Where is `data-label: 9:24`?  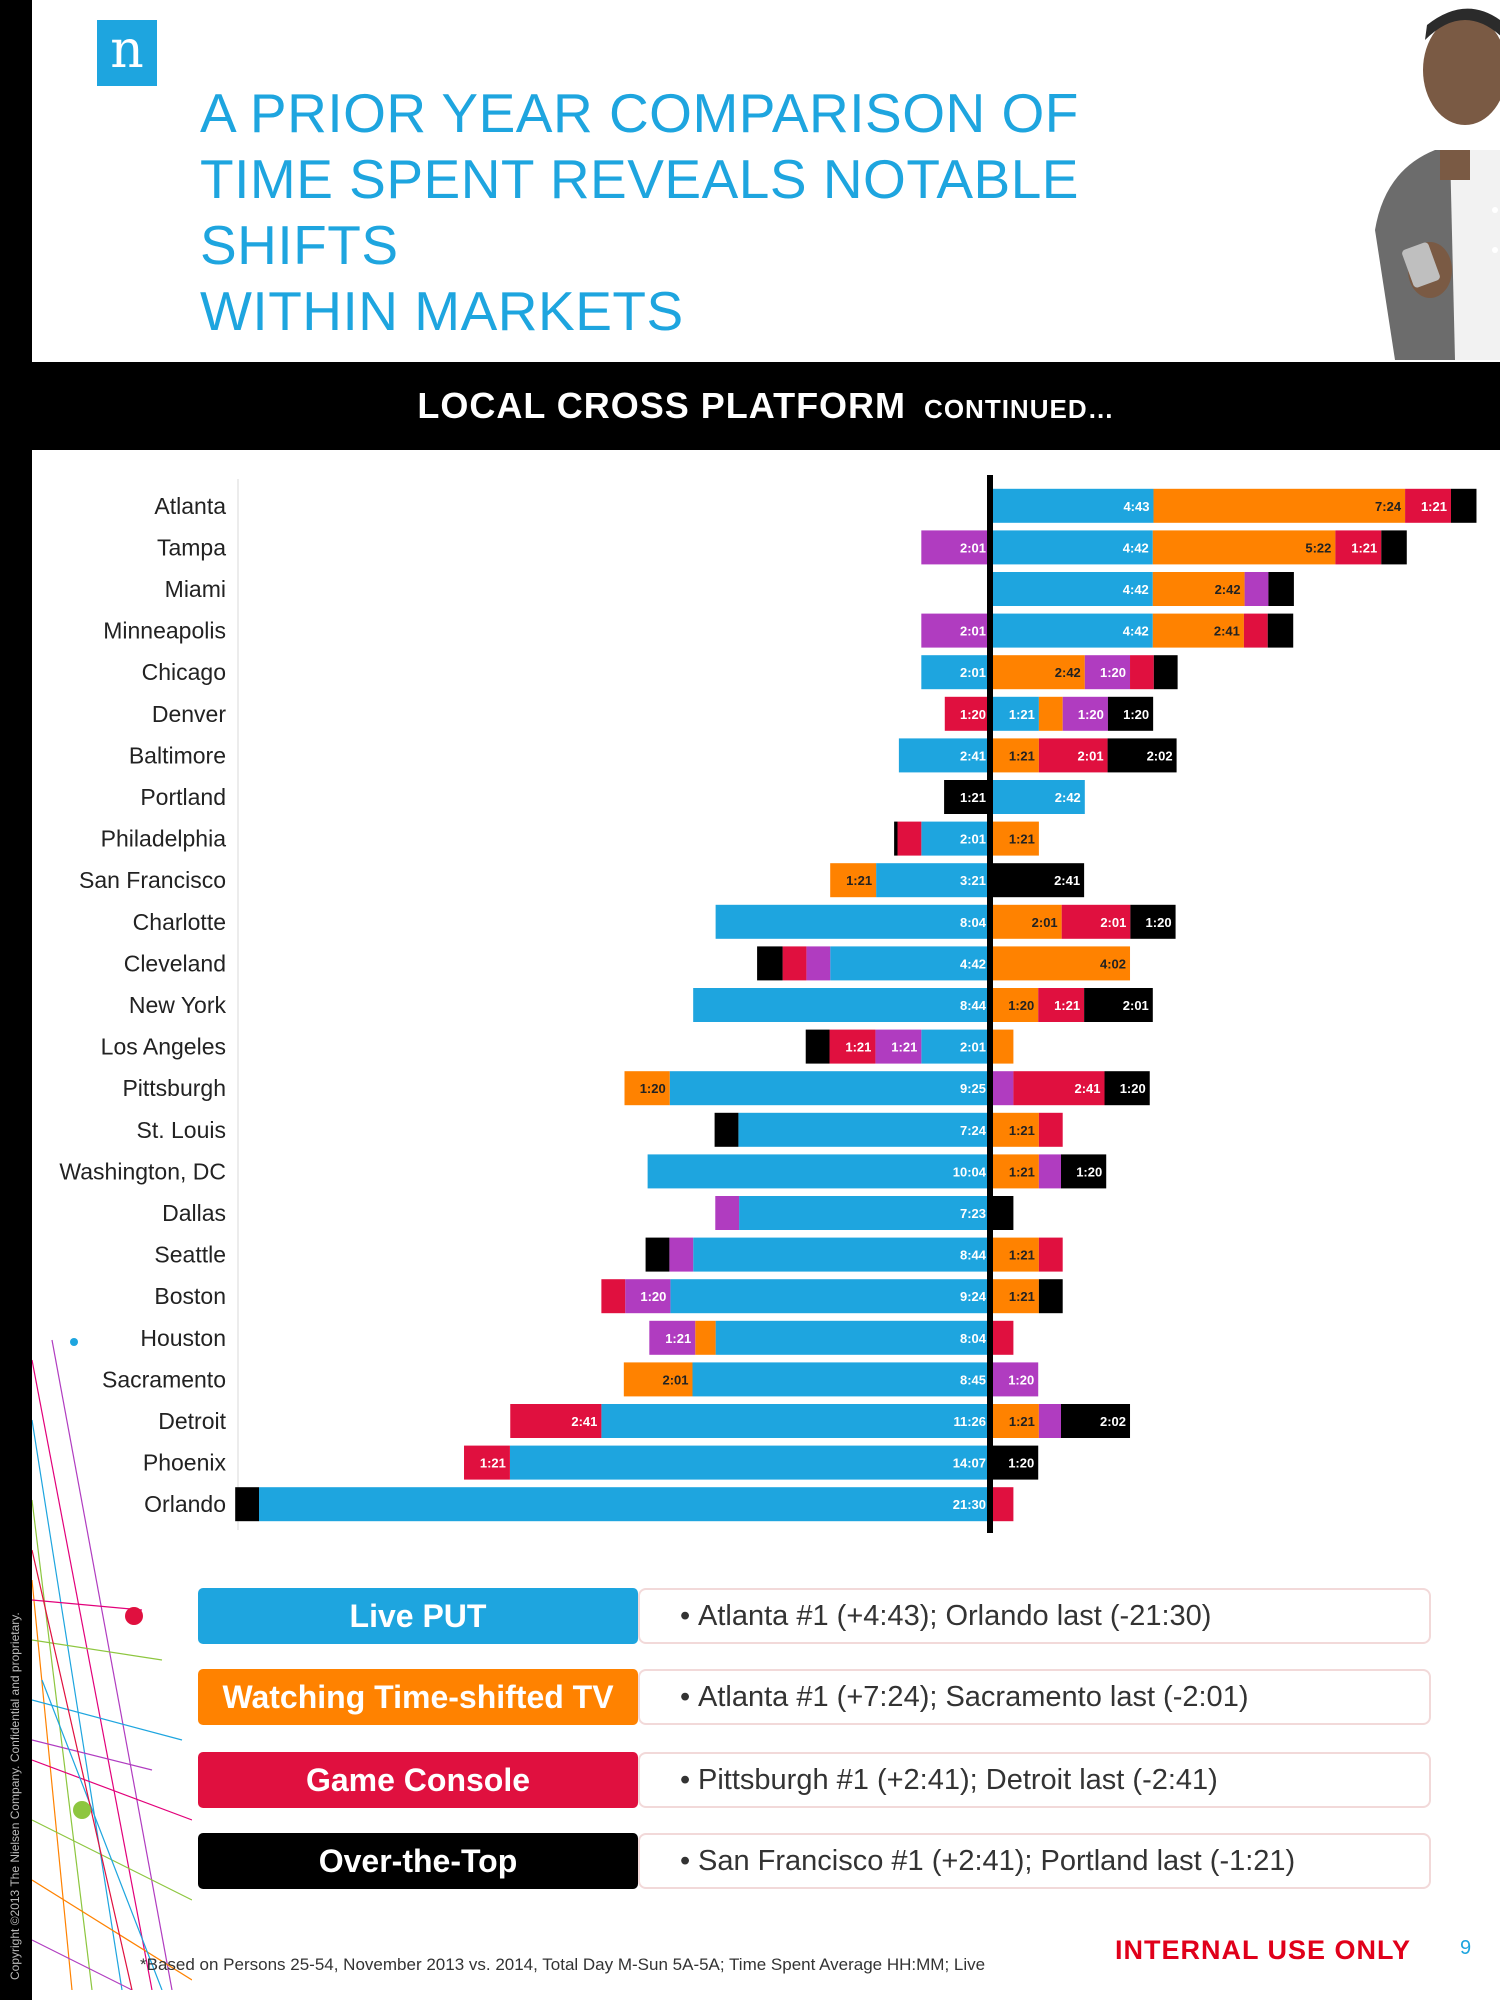 data-label: 9:24 is located at coordinates (973, 1296).